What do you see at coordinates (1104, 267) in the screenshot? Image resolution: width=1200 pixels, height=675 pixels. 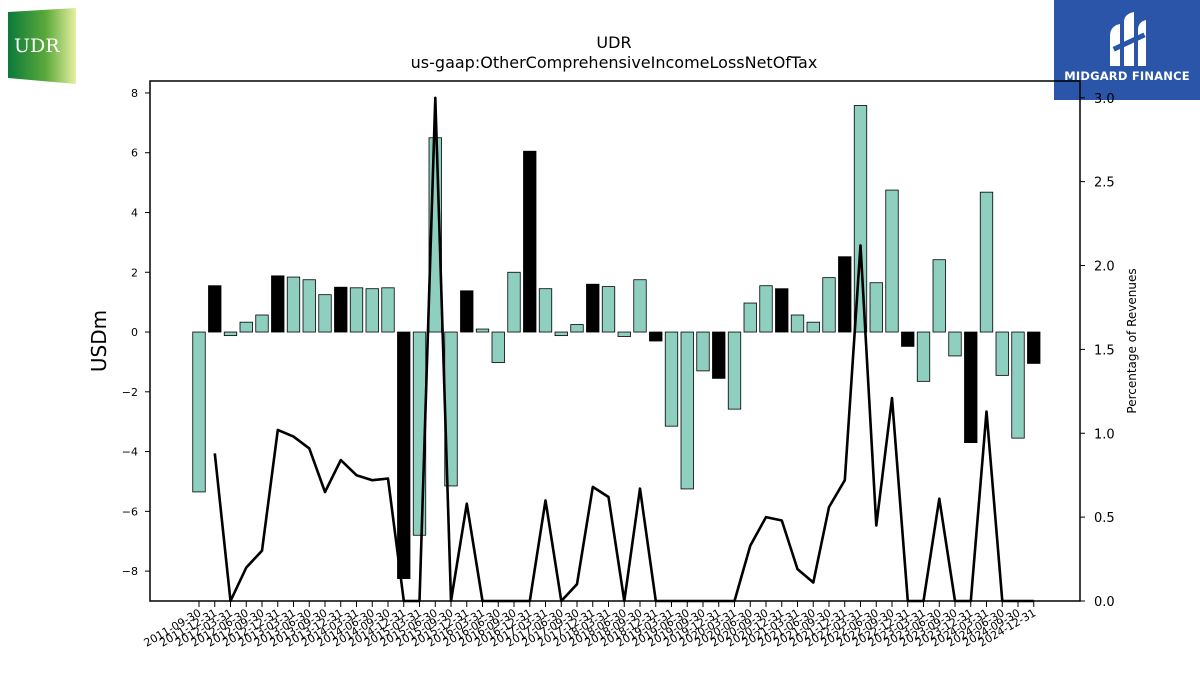 I see `y2-tick-label: 2.0` at bounding box center [1104, 267].